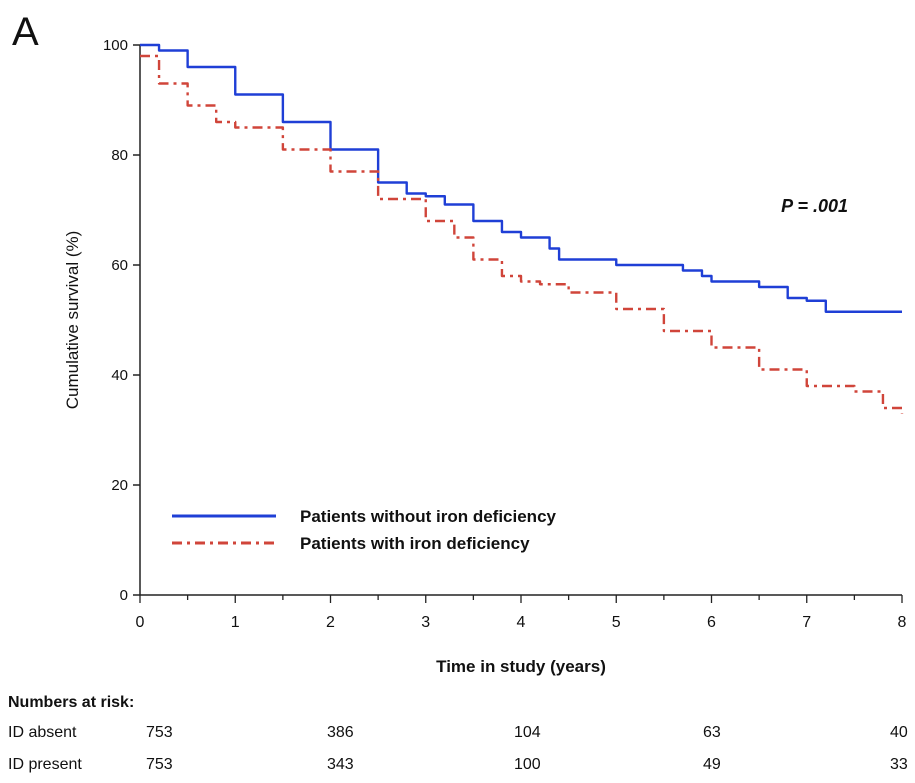  I want to click on x-tick-label: 7, so click(806, 622).